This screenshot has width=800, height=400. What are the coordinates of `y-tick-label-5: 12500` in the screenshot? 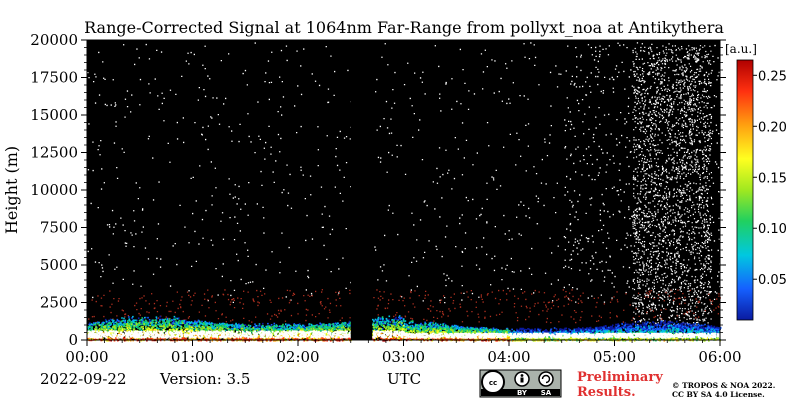 It's located at (54, 153).